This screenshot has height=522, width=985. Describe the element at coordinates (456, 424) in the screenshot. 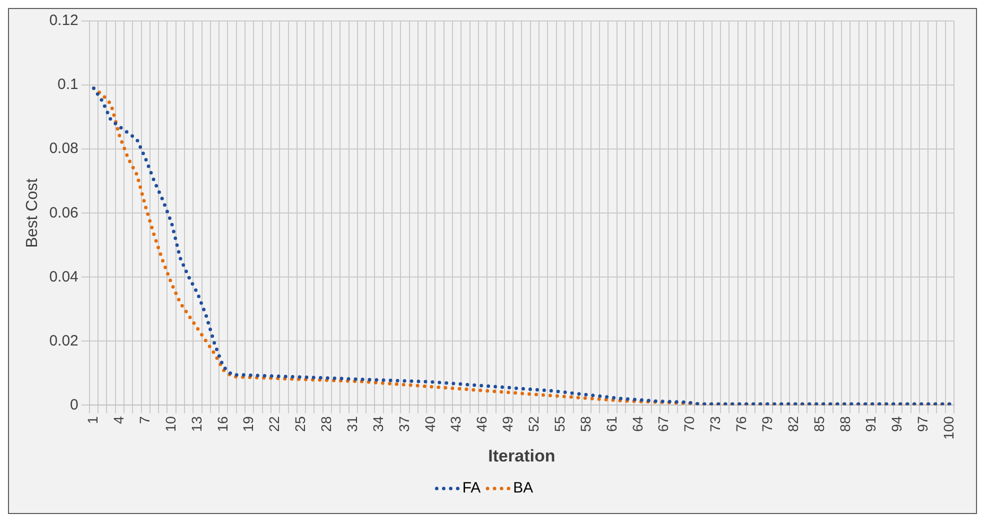

I see `x-tick-label: 43` at that location.